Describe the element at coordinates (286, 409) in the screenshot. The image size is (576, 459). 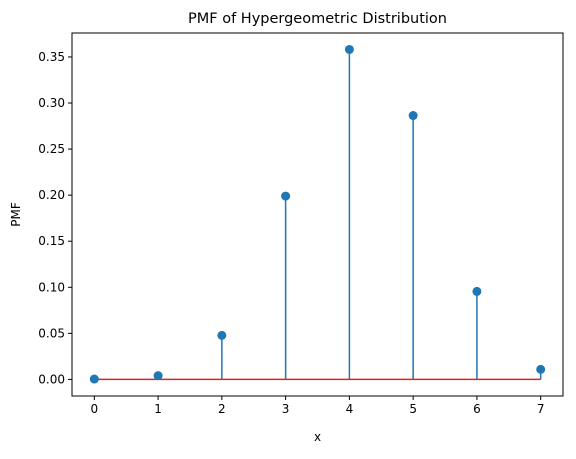
I see `x-tick-label: 3` at that location.